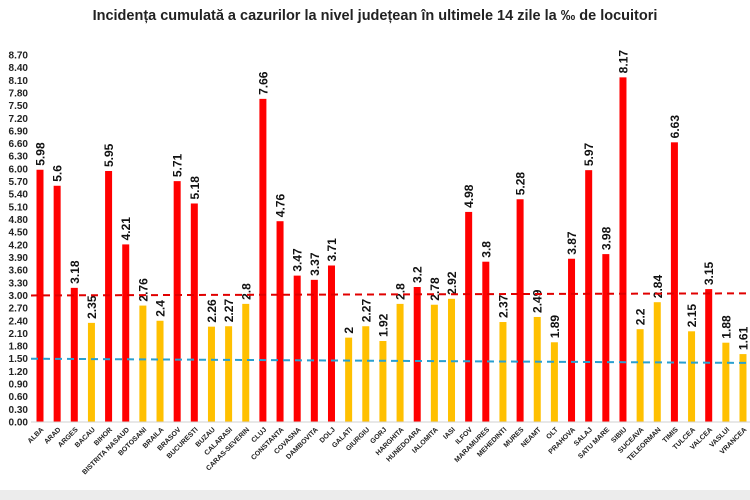  I want to click on y-tick-label: 2.10, so click(19, 334).